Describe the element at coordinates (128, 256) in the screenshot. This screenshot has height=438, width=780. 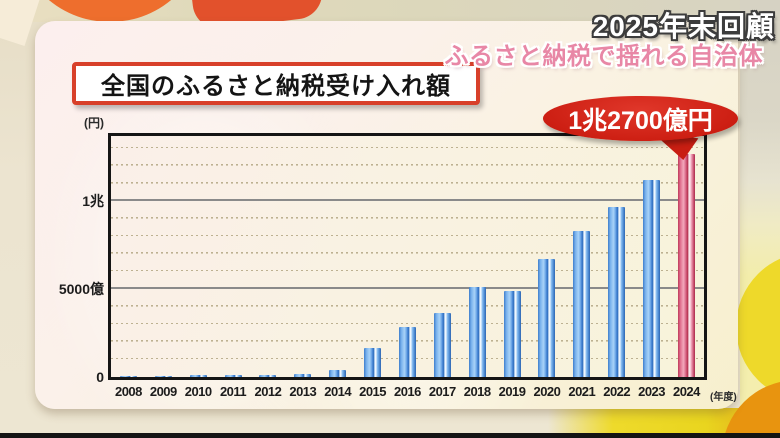
I see `bar-slot-2008` at that location.